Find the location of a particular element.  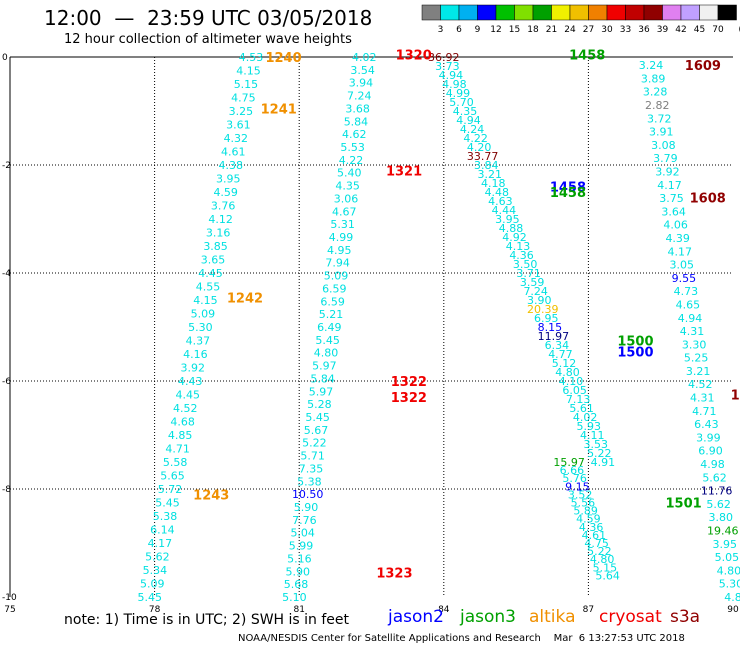

swh-value-label: 4.48 is located at coordinates (497, 192).